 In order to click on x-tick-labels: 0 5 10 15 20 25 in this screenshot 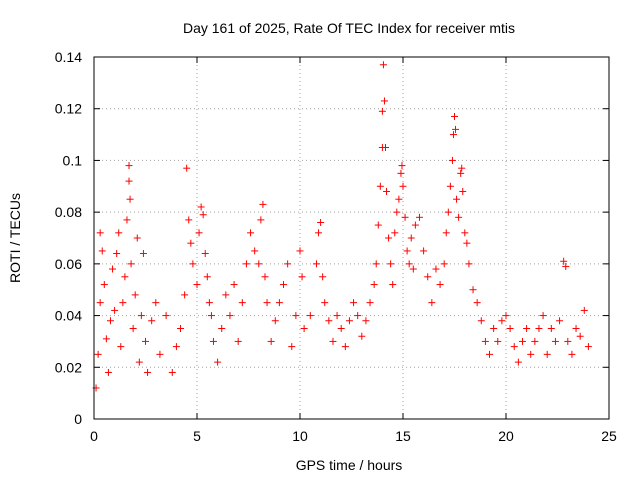, I will do `click(353, 436)`.